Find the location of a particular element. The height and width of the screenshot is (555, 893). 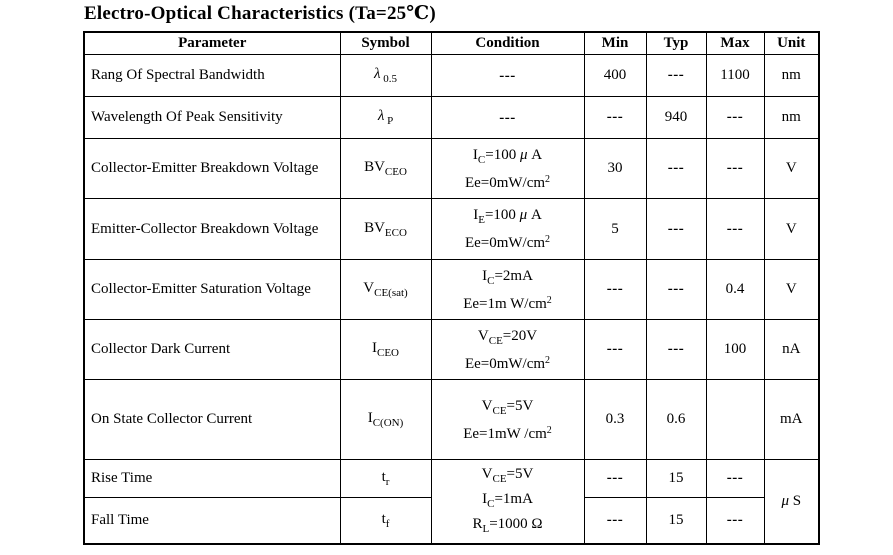

condition-line: IC=2mA is located at coordinates (508, 278).